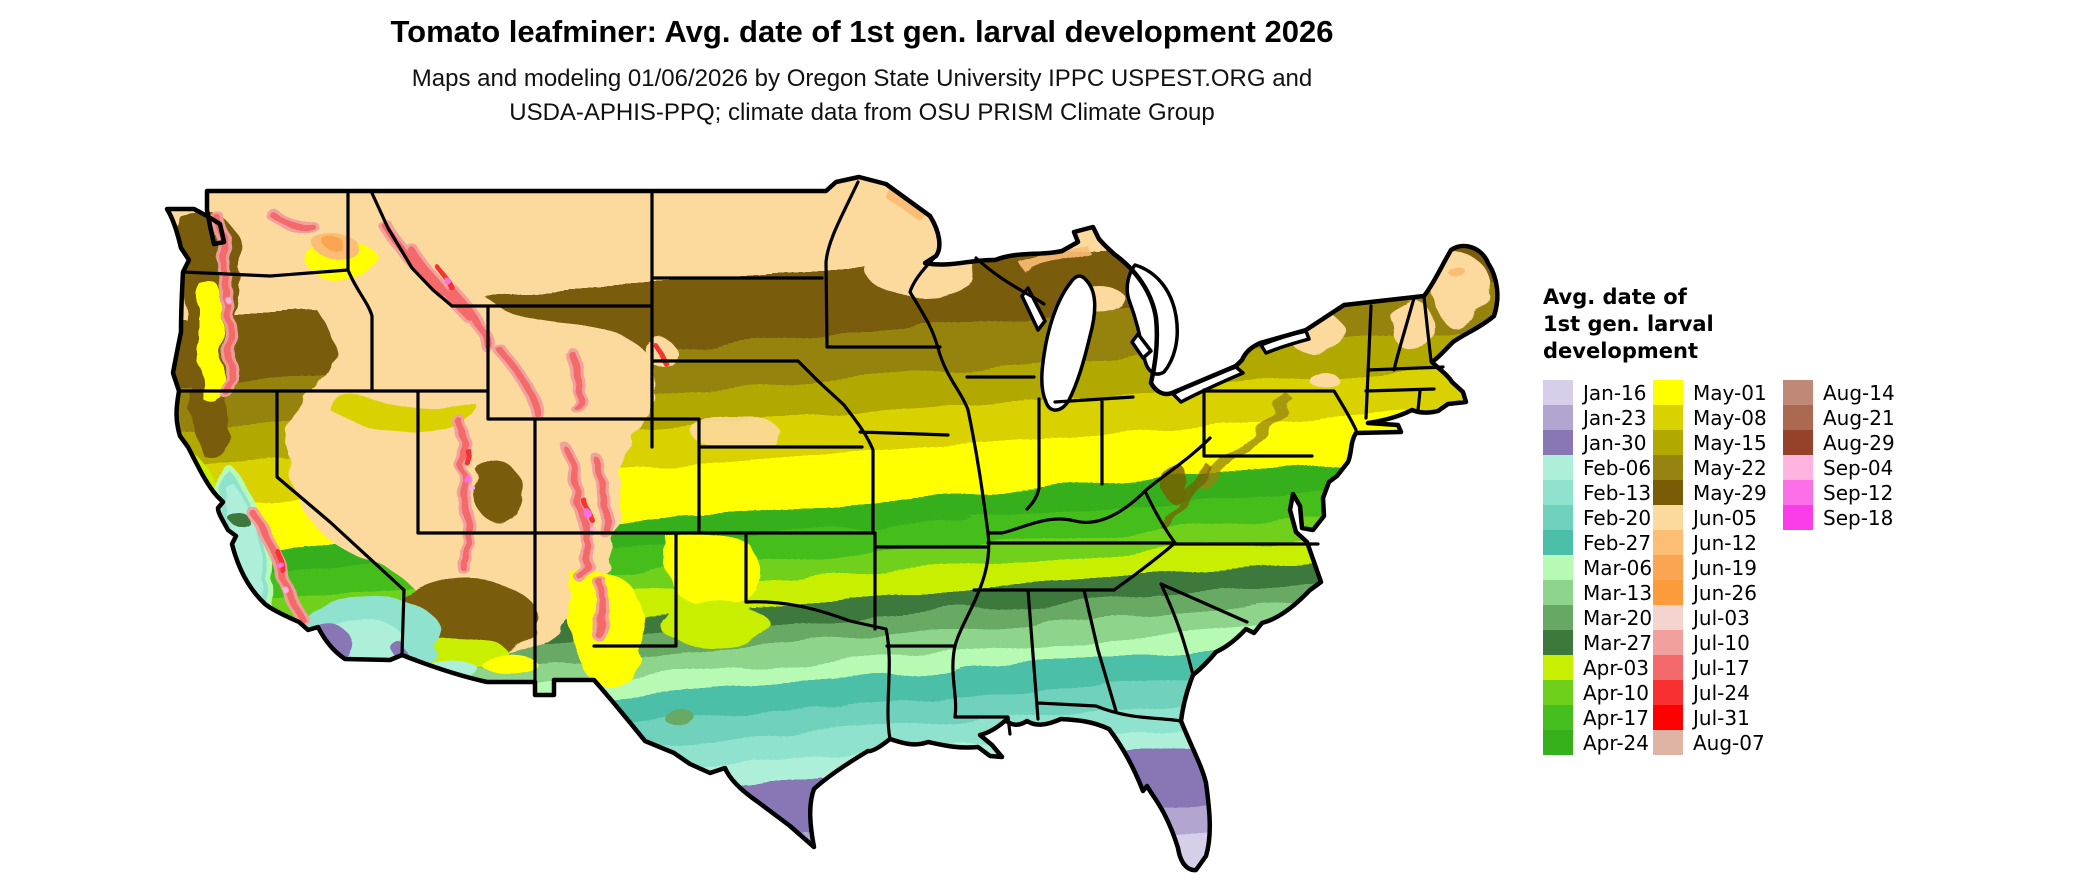 This screenshot has width=2100, height=892. Describe the element at coordinates (1618, 617) in the screenshot. I see `legend-label: Mar-20` at that location.